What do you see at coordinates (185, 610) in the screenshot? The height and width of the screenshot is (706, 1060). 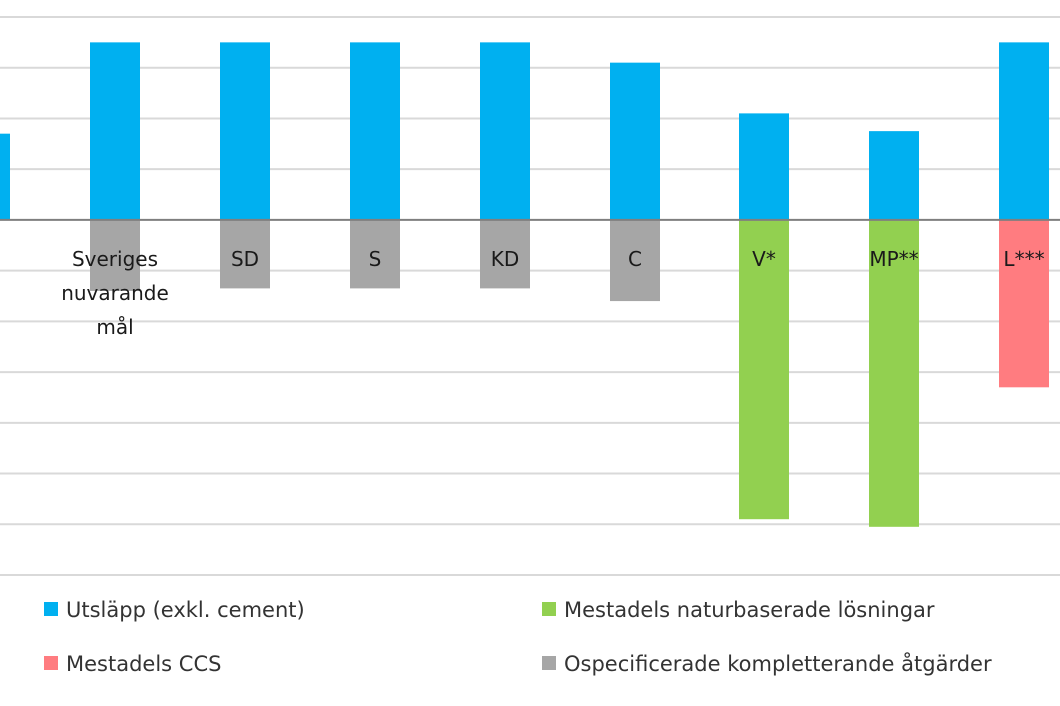 I see `legend-label-emissions: Utsläpp (exkl. cement)` at bounding box center [185, 610].